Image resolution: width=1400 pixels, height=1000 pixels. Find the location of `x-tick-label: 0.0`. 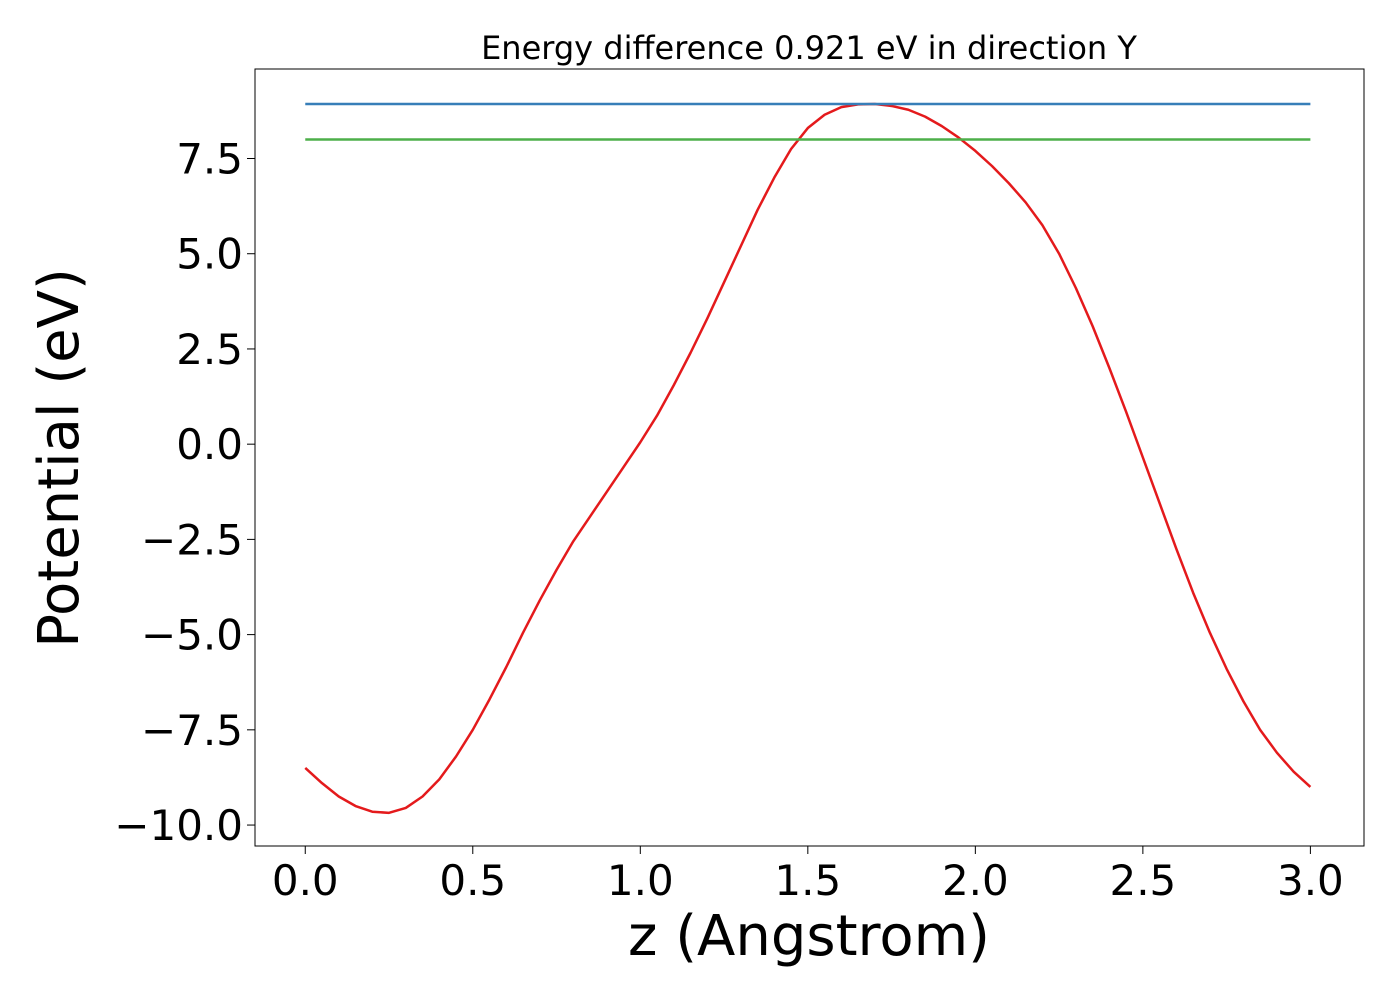

x-tick-label: 0.0 is located at coordinates (305, 880).